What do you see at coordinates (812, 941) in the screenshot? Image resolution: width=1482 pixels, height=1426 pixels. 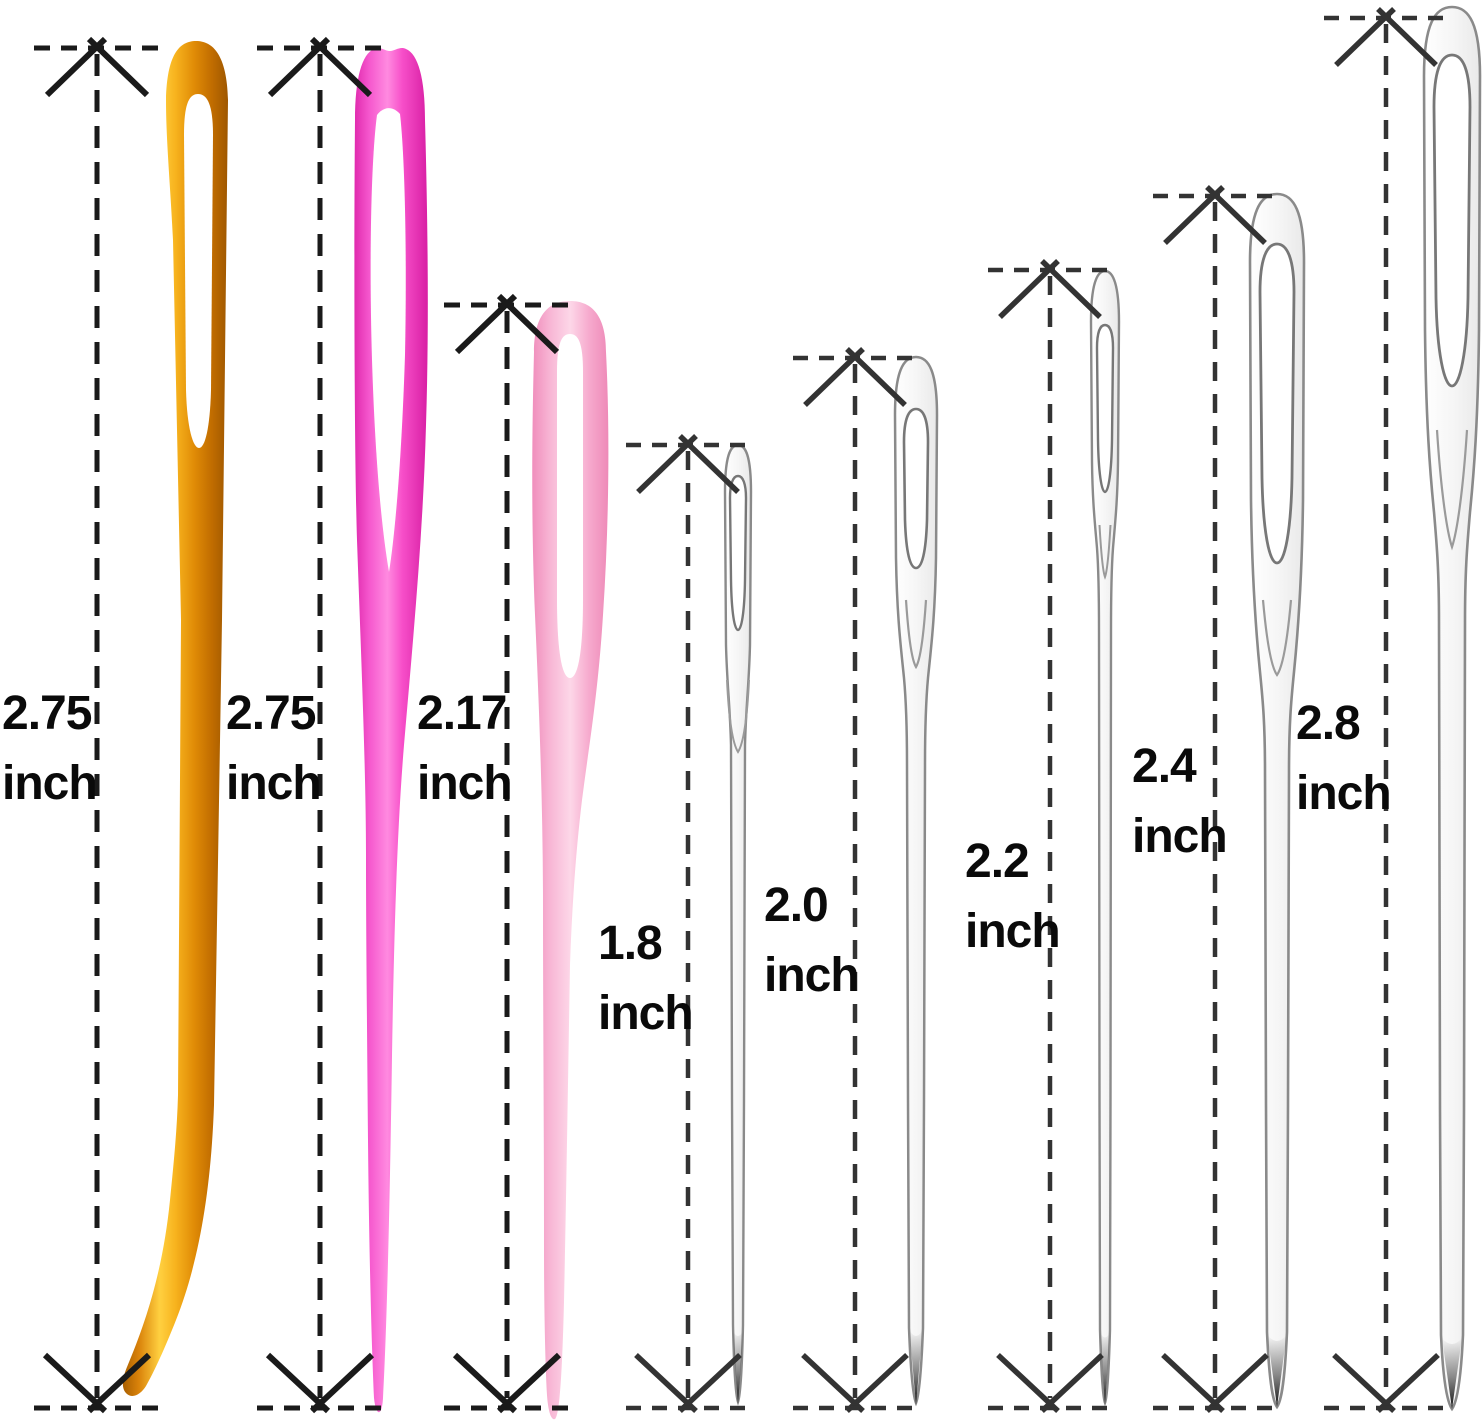 I see `measurement-label-5: 2.0 inch` at bounding box center [812, 941].